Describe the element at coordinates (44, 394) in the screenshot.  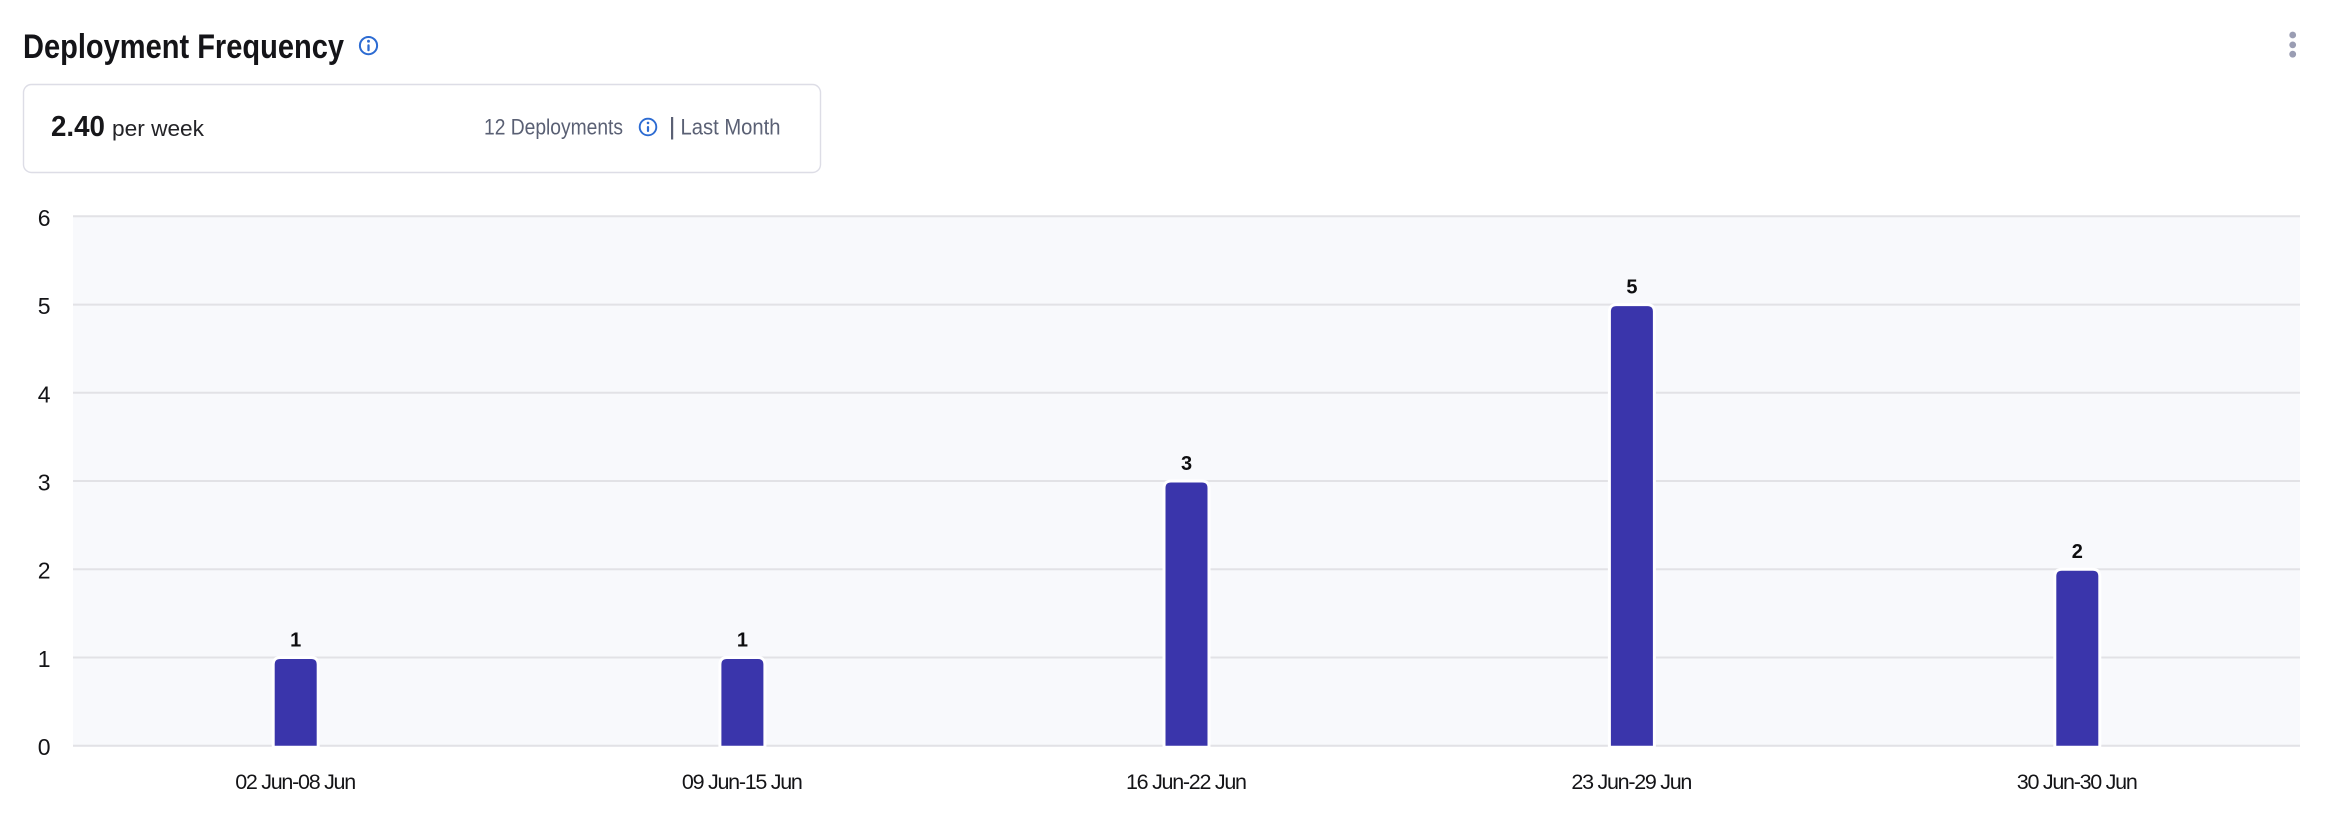
I see `svg-text: 4` at that location.